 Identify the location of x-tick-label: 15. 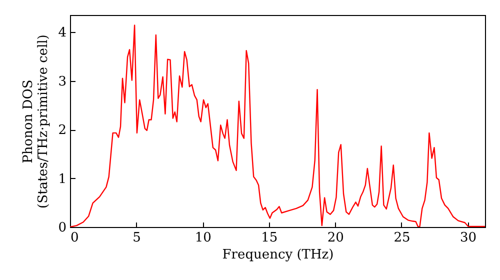
(269, 238).